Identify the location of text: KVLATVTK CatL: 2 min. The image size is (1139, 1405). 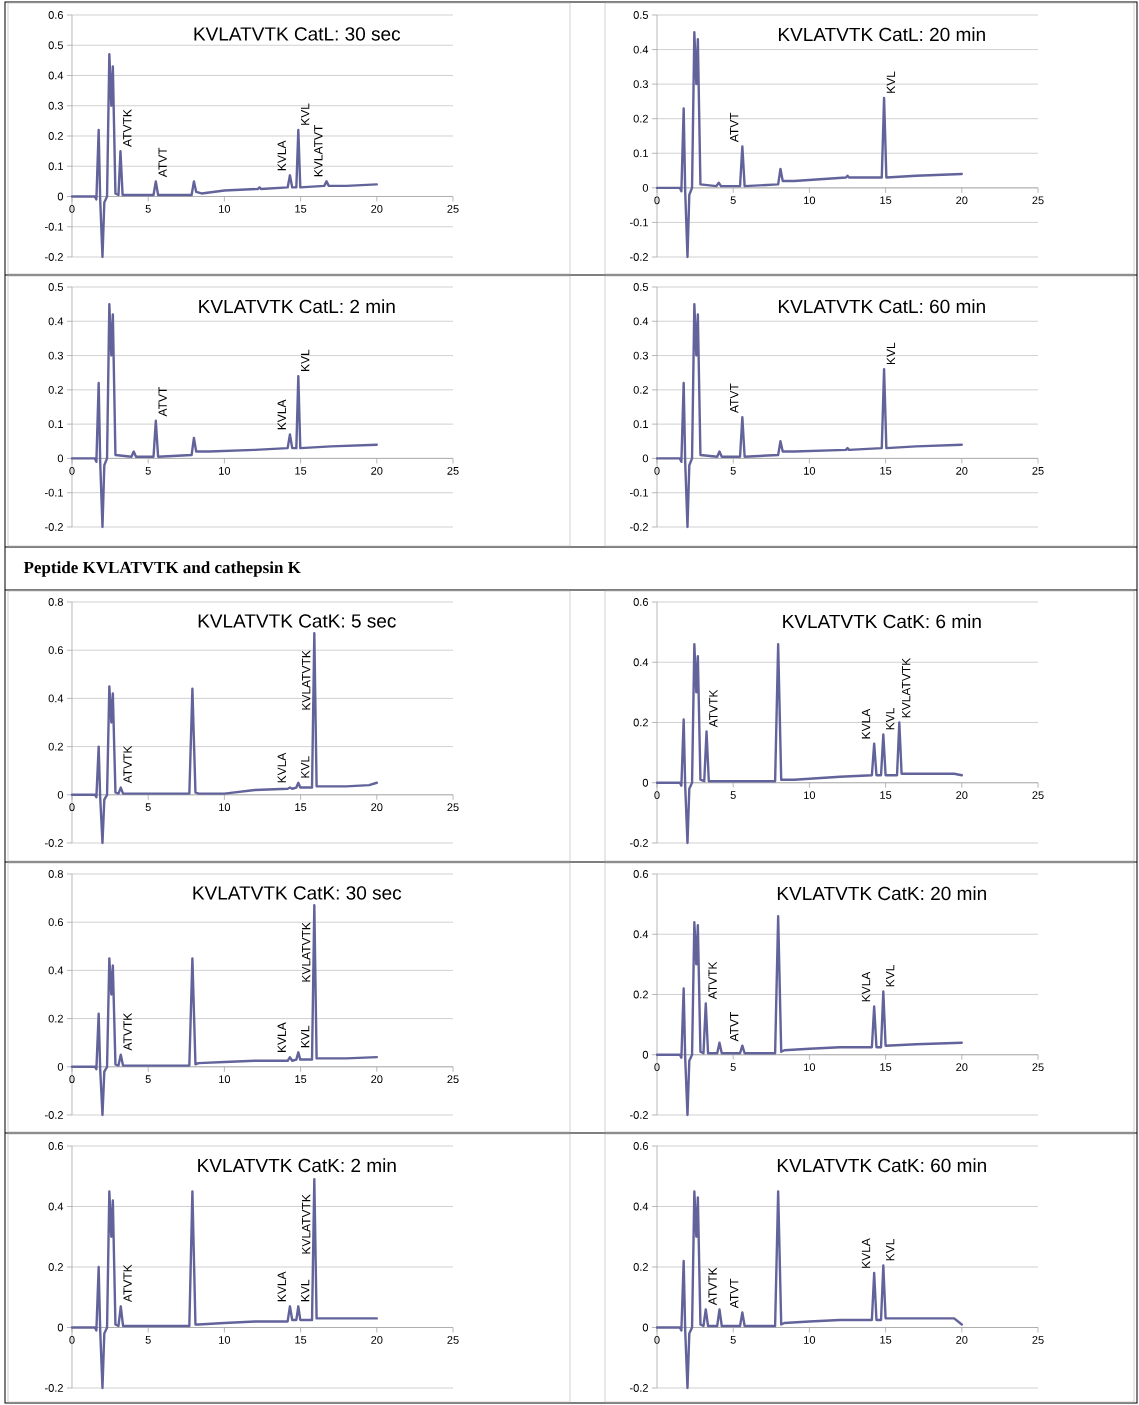
(297, 306).